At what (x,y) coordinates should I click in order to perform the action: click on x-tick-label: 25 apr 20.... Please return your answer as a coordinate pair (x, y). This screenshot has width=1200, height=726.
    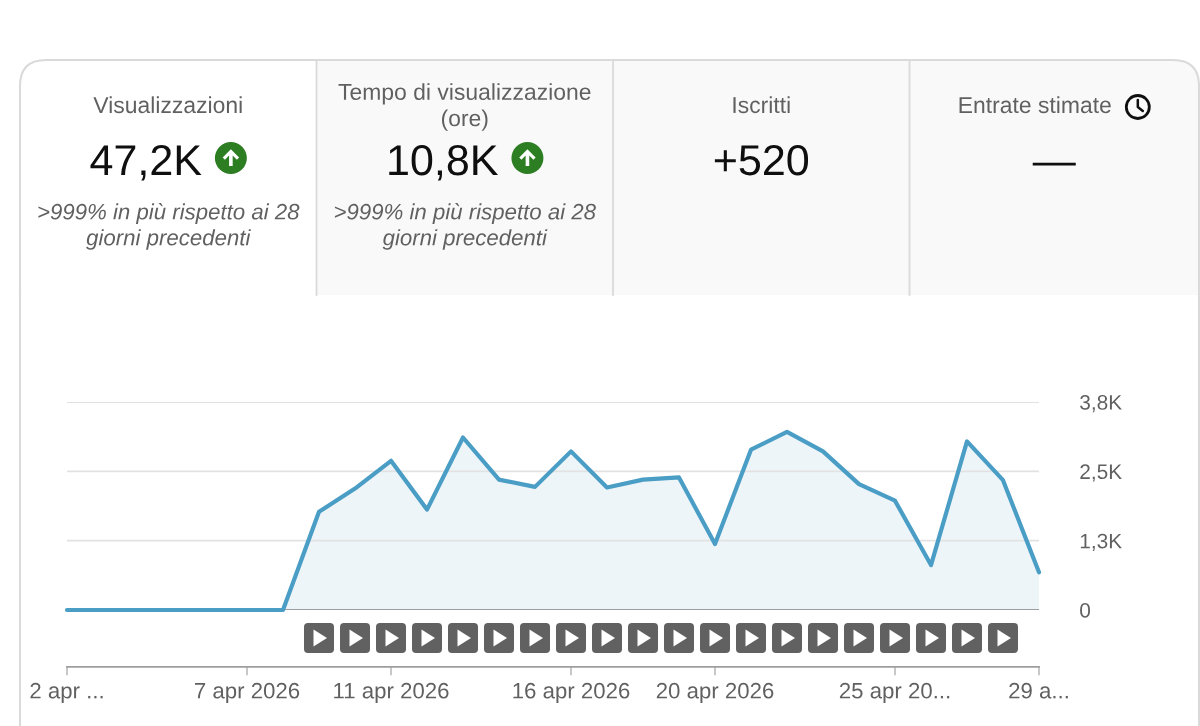
    Looking at the image, I should click on (894, 692).